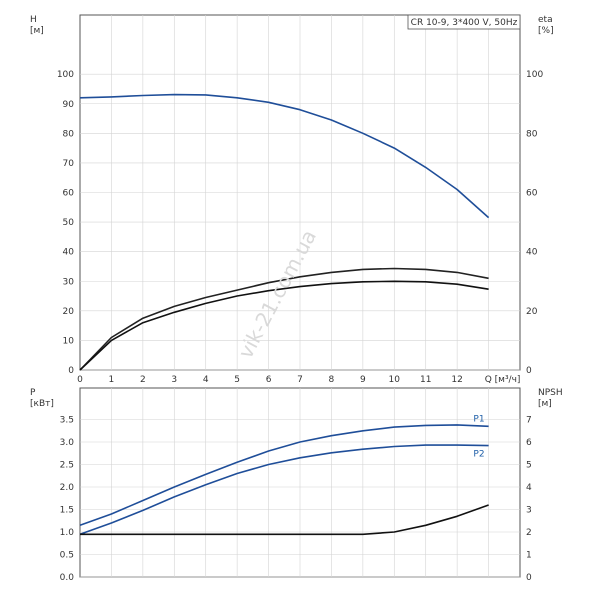 This screenshot has height=600, width=600. What do you see at coordinates (529, 556) in the screenshot?
I see `y-right-tick-label: 1` at bounding box center [529, 556].